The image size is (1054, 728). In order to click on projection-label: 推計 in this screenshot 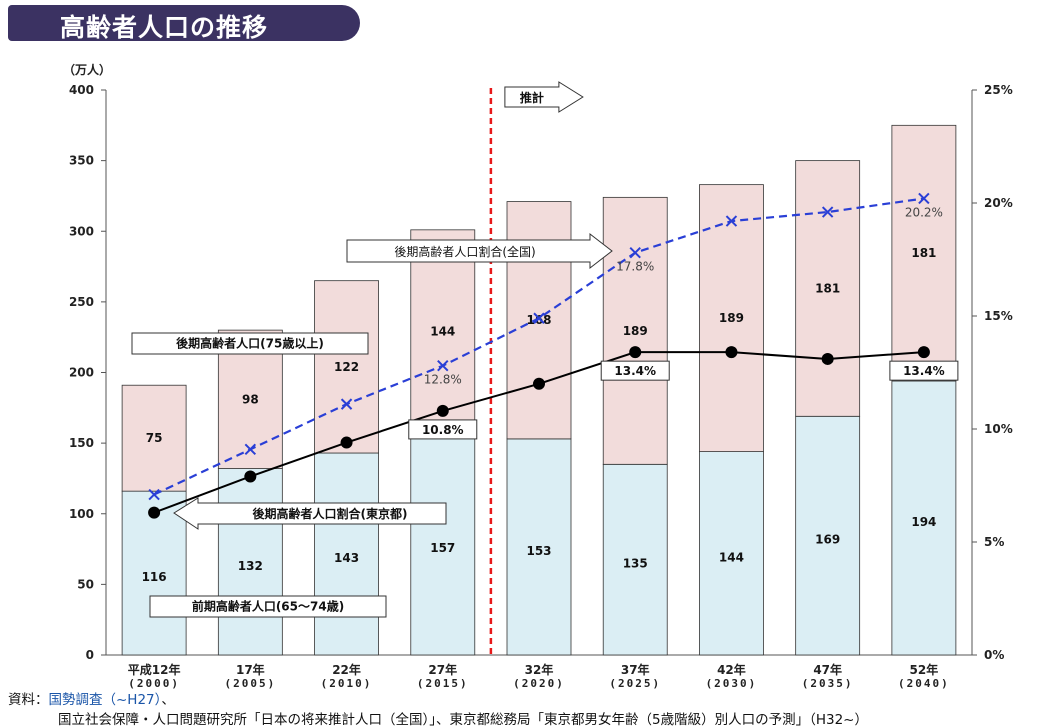, I will do `click(532, 97)`.